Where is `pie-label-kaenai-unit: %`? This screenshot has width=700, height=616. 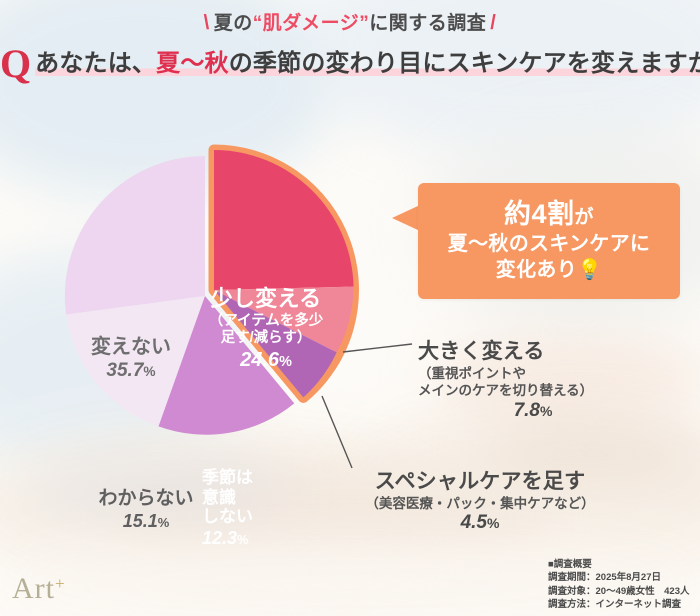 pie-label-kaenai-unit: % is located at coordinates (149, 372).